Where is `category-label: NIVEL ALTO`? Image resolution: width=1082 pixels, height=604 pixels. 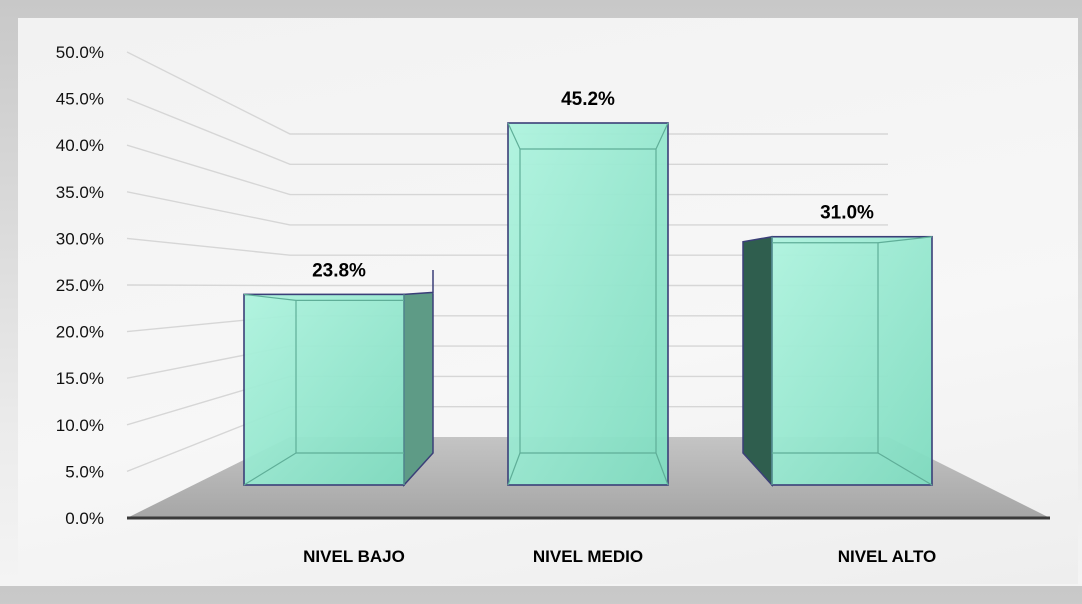 category-label: NIVEL ALTO is located at coordinates (887, 556).